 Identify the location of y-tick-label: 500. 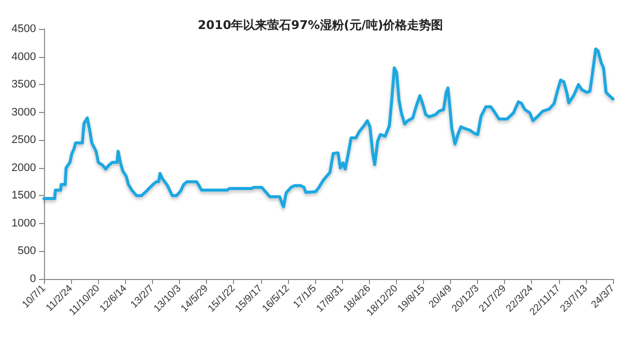
(27, 251).